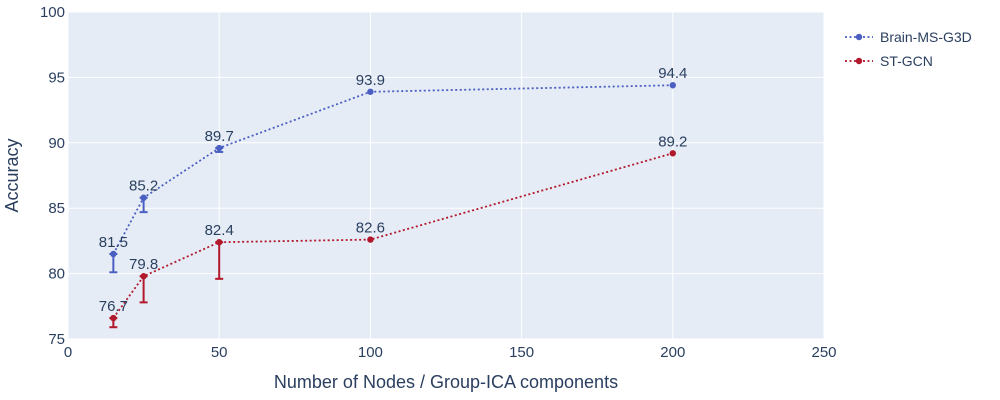 The height and width of the screenshot is (400, 1000). I want to click on y-tick-label: 85, so click(56, 208).